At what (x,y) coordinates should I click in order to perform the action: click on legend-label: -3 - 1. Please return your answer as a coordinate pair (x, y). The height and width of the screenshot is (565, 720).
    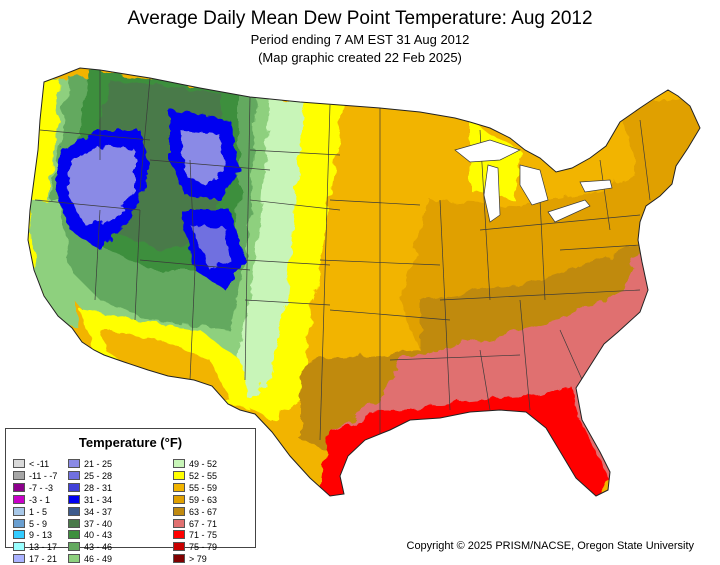
    Looking at the image, I should click on (40, 499).